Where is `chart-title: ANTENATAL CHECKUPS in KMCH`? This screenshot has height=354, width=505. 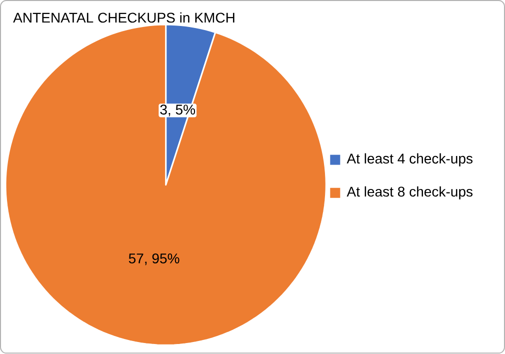
chart-title: ANTENATAL CHECKUPS in KMCH is located at coordinates (123, 17).